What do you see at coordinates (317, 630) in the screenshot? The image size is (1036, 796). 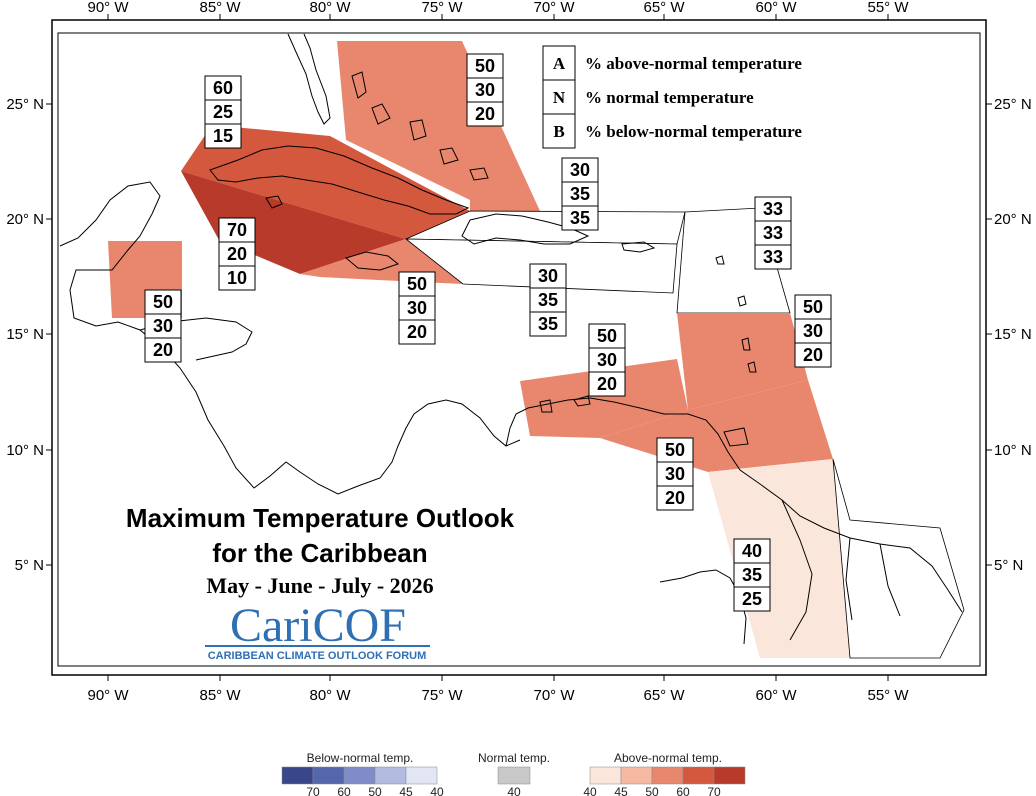 I see `caricof-logo: CariCOF CARIBBEAN CLIMATE OUTLOOK FORUM` at bounding box center [317, 630].